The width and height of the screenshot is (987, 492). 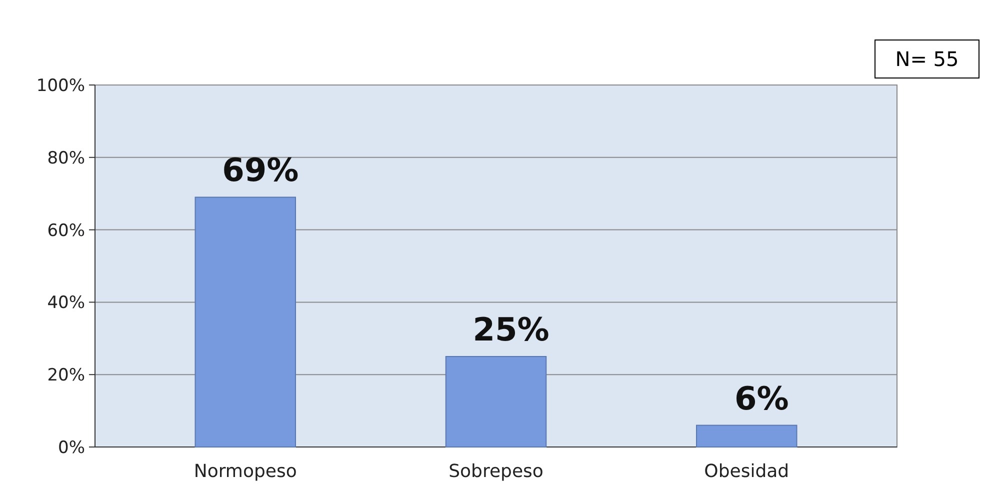 I want to click on data-label: 69%, so click(x=260, y=170).